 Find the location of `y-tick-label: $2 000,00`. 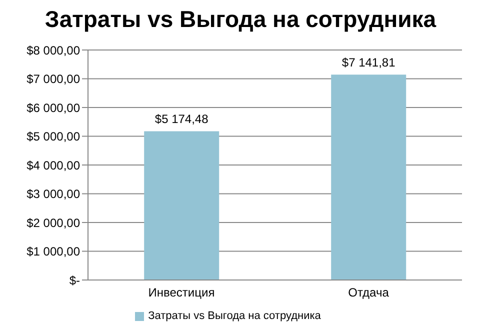

y-tick-label: $2 000,00 is located at coordinates (53, 223).